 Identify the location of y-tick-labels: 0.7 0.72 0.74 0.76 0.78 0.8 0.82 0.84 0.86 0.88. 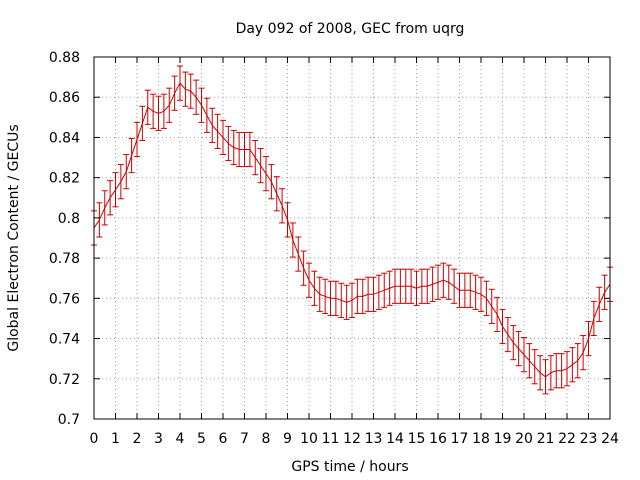
(64, 239).